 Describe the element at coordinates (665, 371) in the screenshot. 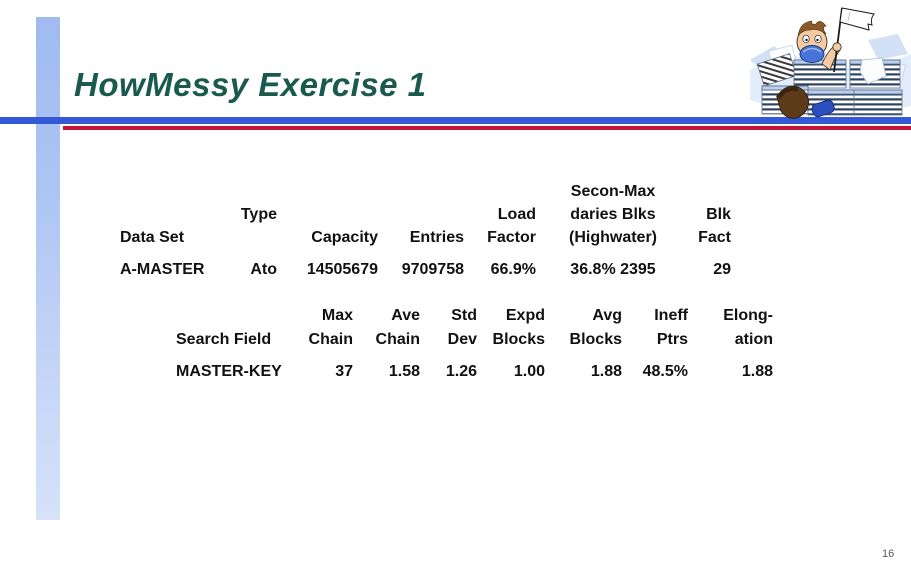

I see `cell-ineff-ptrs: 48.5%` at that location.